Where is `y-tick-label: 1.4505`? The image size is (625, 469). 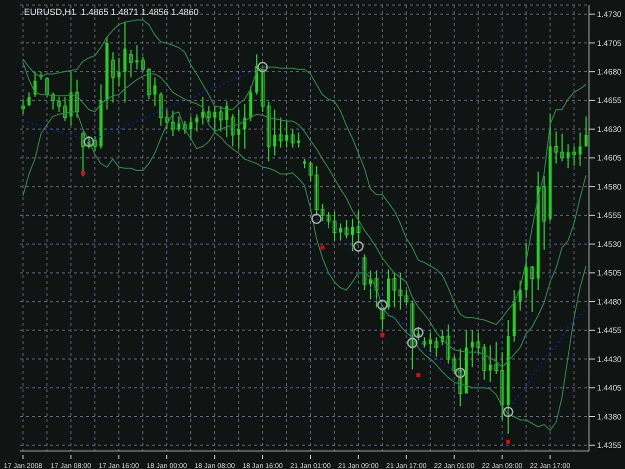
y-tick-label: 1.4505 is located at coordinates (609, 273).